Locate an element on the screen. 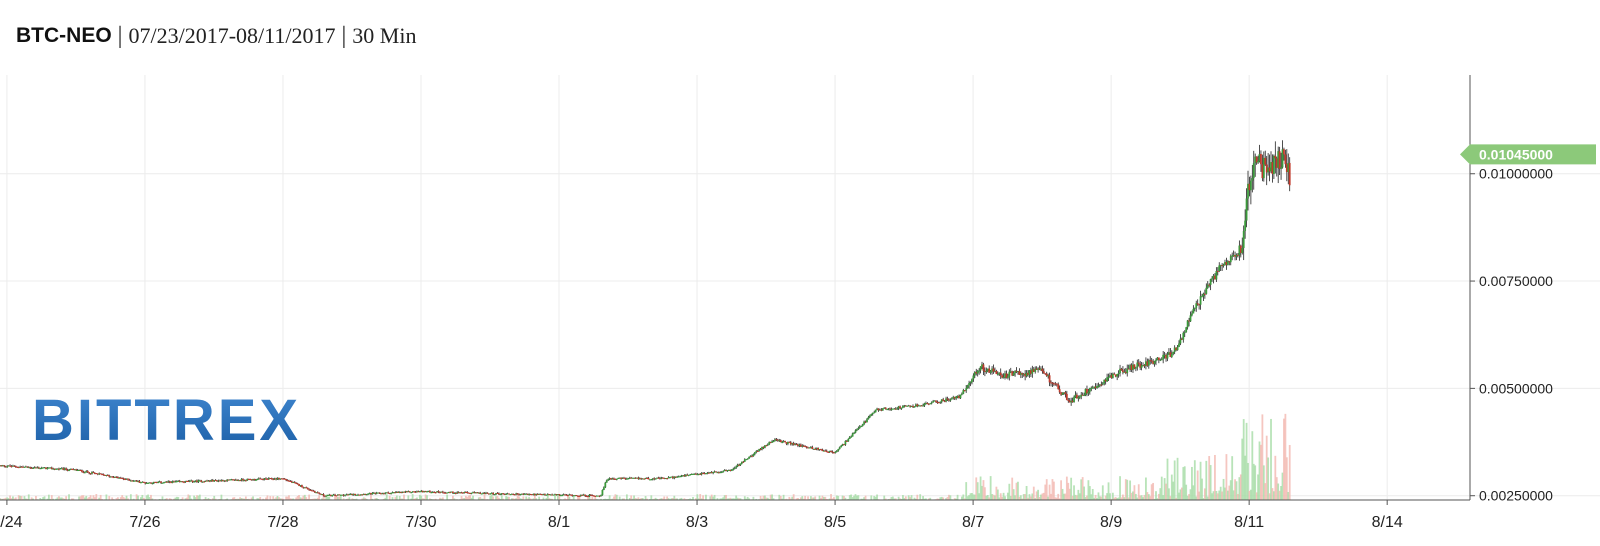 The height and width of the screenshot is (546, 1600). x-tick-label: 7/24 is located at coordinates (11, 522).